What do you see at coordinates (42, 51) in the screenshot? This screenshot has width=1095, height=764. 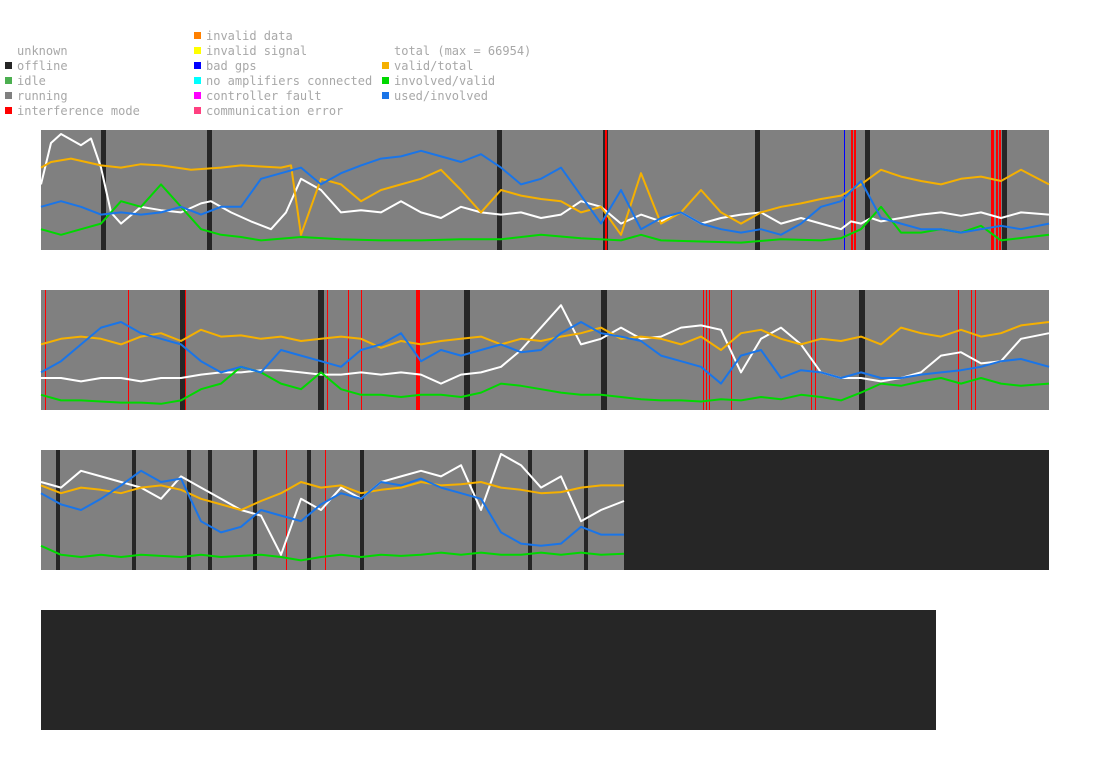 I see `legend-label: unknown` at bounding box center [42, 51].